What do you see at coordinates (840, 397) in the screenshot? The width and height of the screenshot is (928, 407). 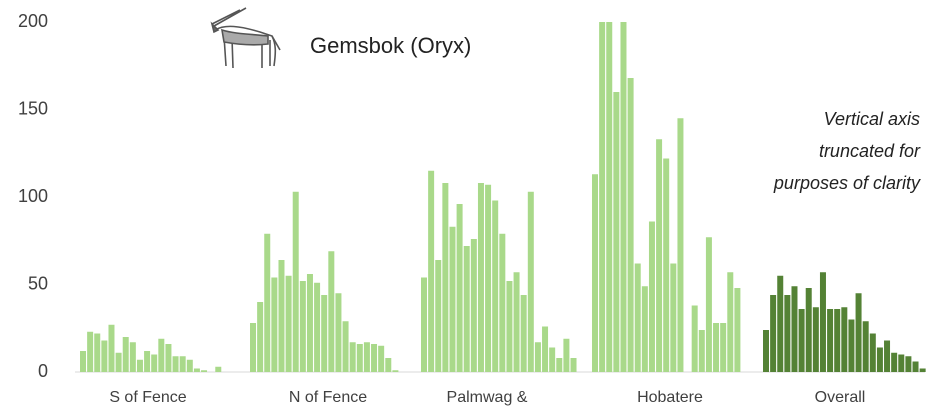 I see `x-tick-label: Overall` at bounding box center [840, 397].